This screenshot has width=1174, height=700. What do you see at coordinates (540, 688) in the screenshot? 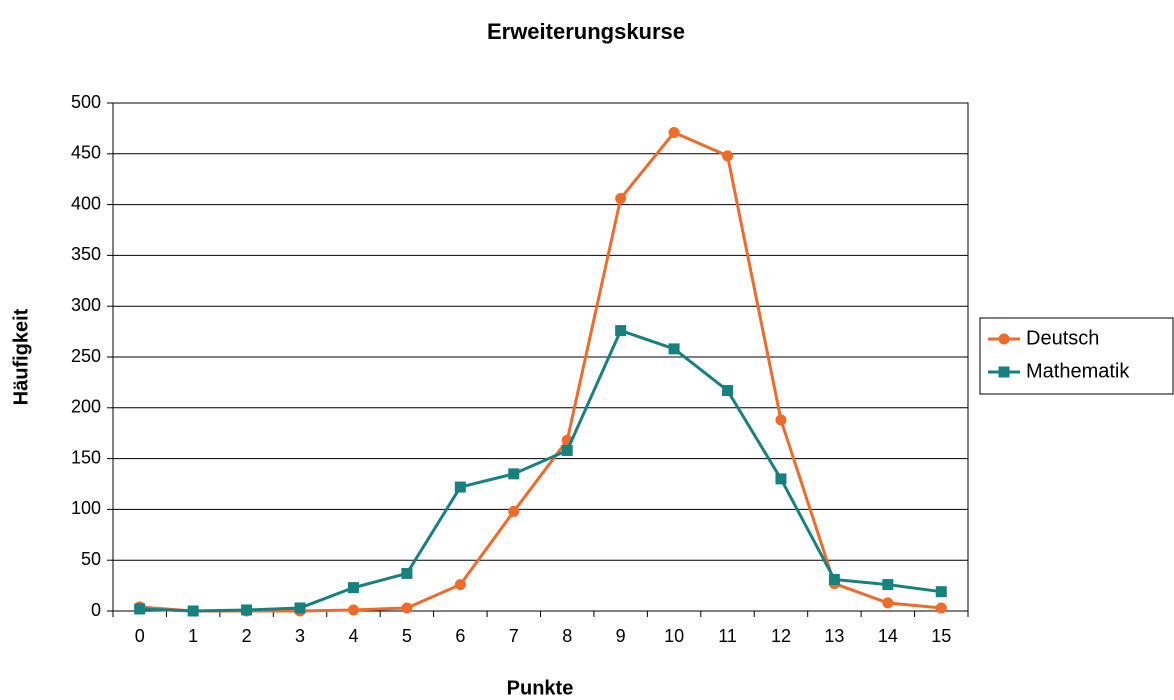
I see `x-axis-label: Punkte` at bounding box center [540, 688].